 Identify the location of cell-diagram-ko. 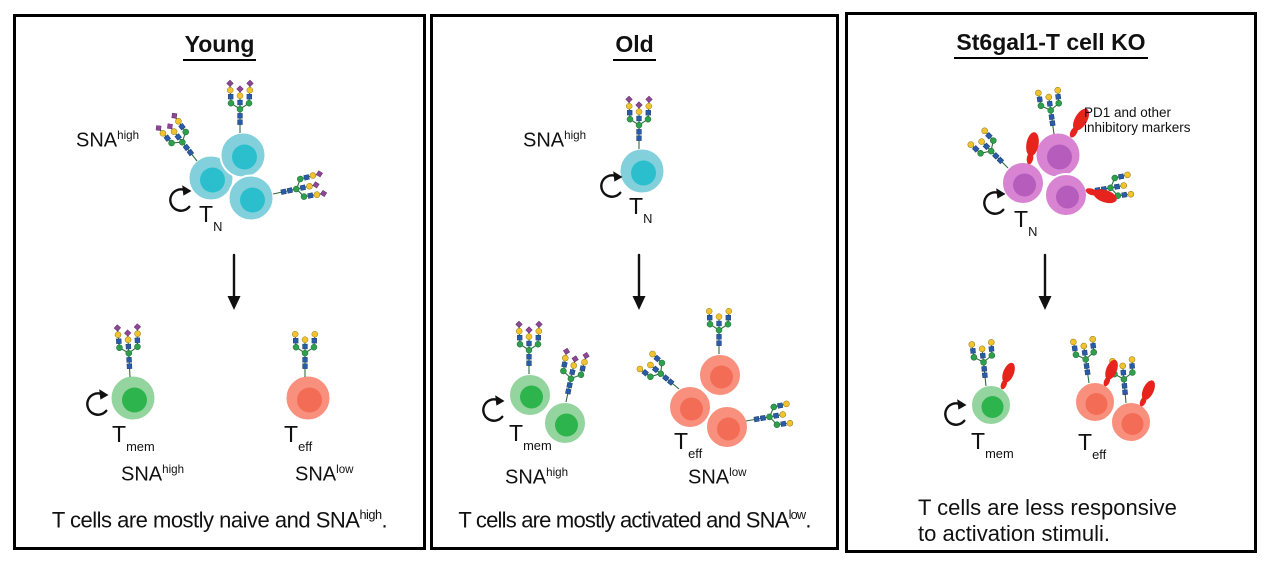
(1051, 264).